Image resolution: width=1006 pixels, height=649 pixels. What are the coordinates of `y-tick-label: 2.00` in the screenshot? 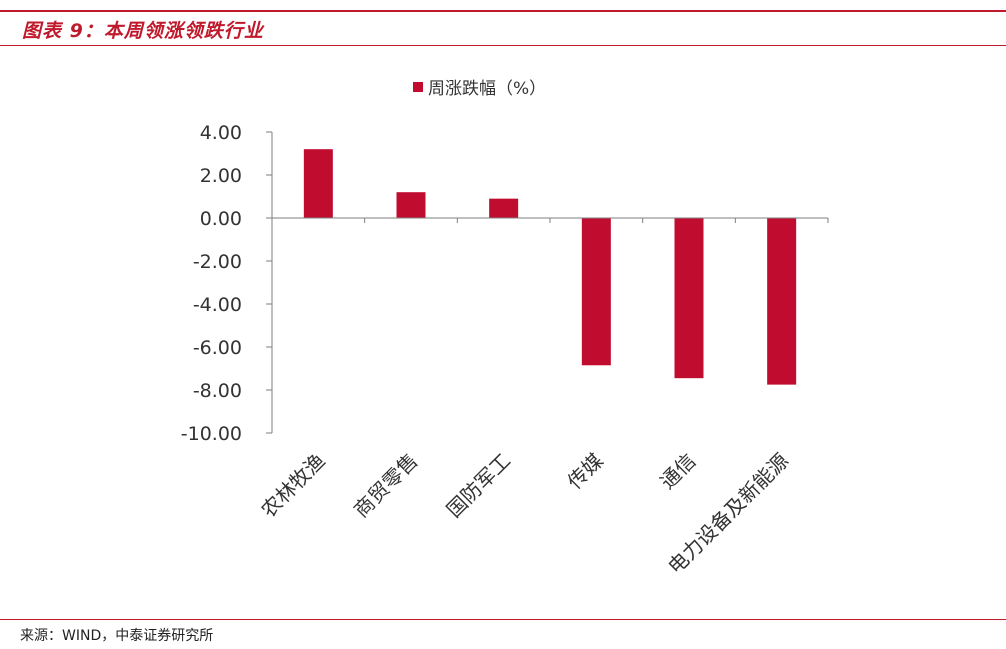 It's located at (221, 176).